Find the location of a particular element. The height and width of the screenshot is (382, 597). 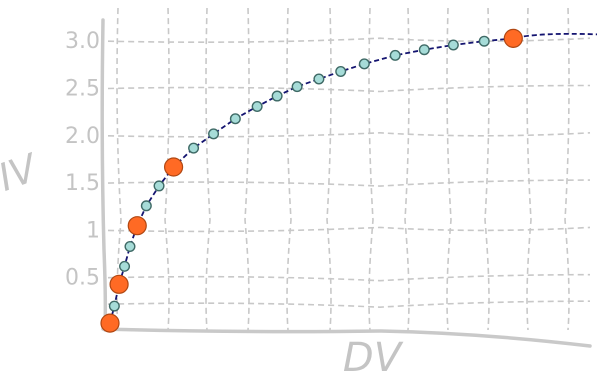

y-axis-label: IV is located at coordinates (22, 172).